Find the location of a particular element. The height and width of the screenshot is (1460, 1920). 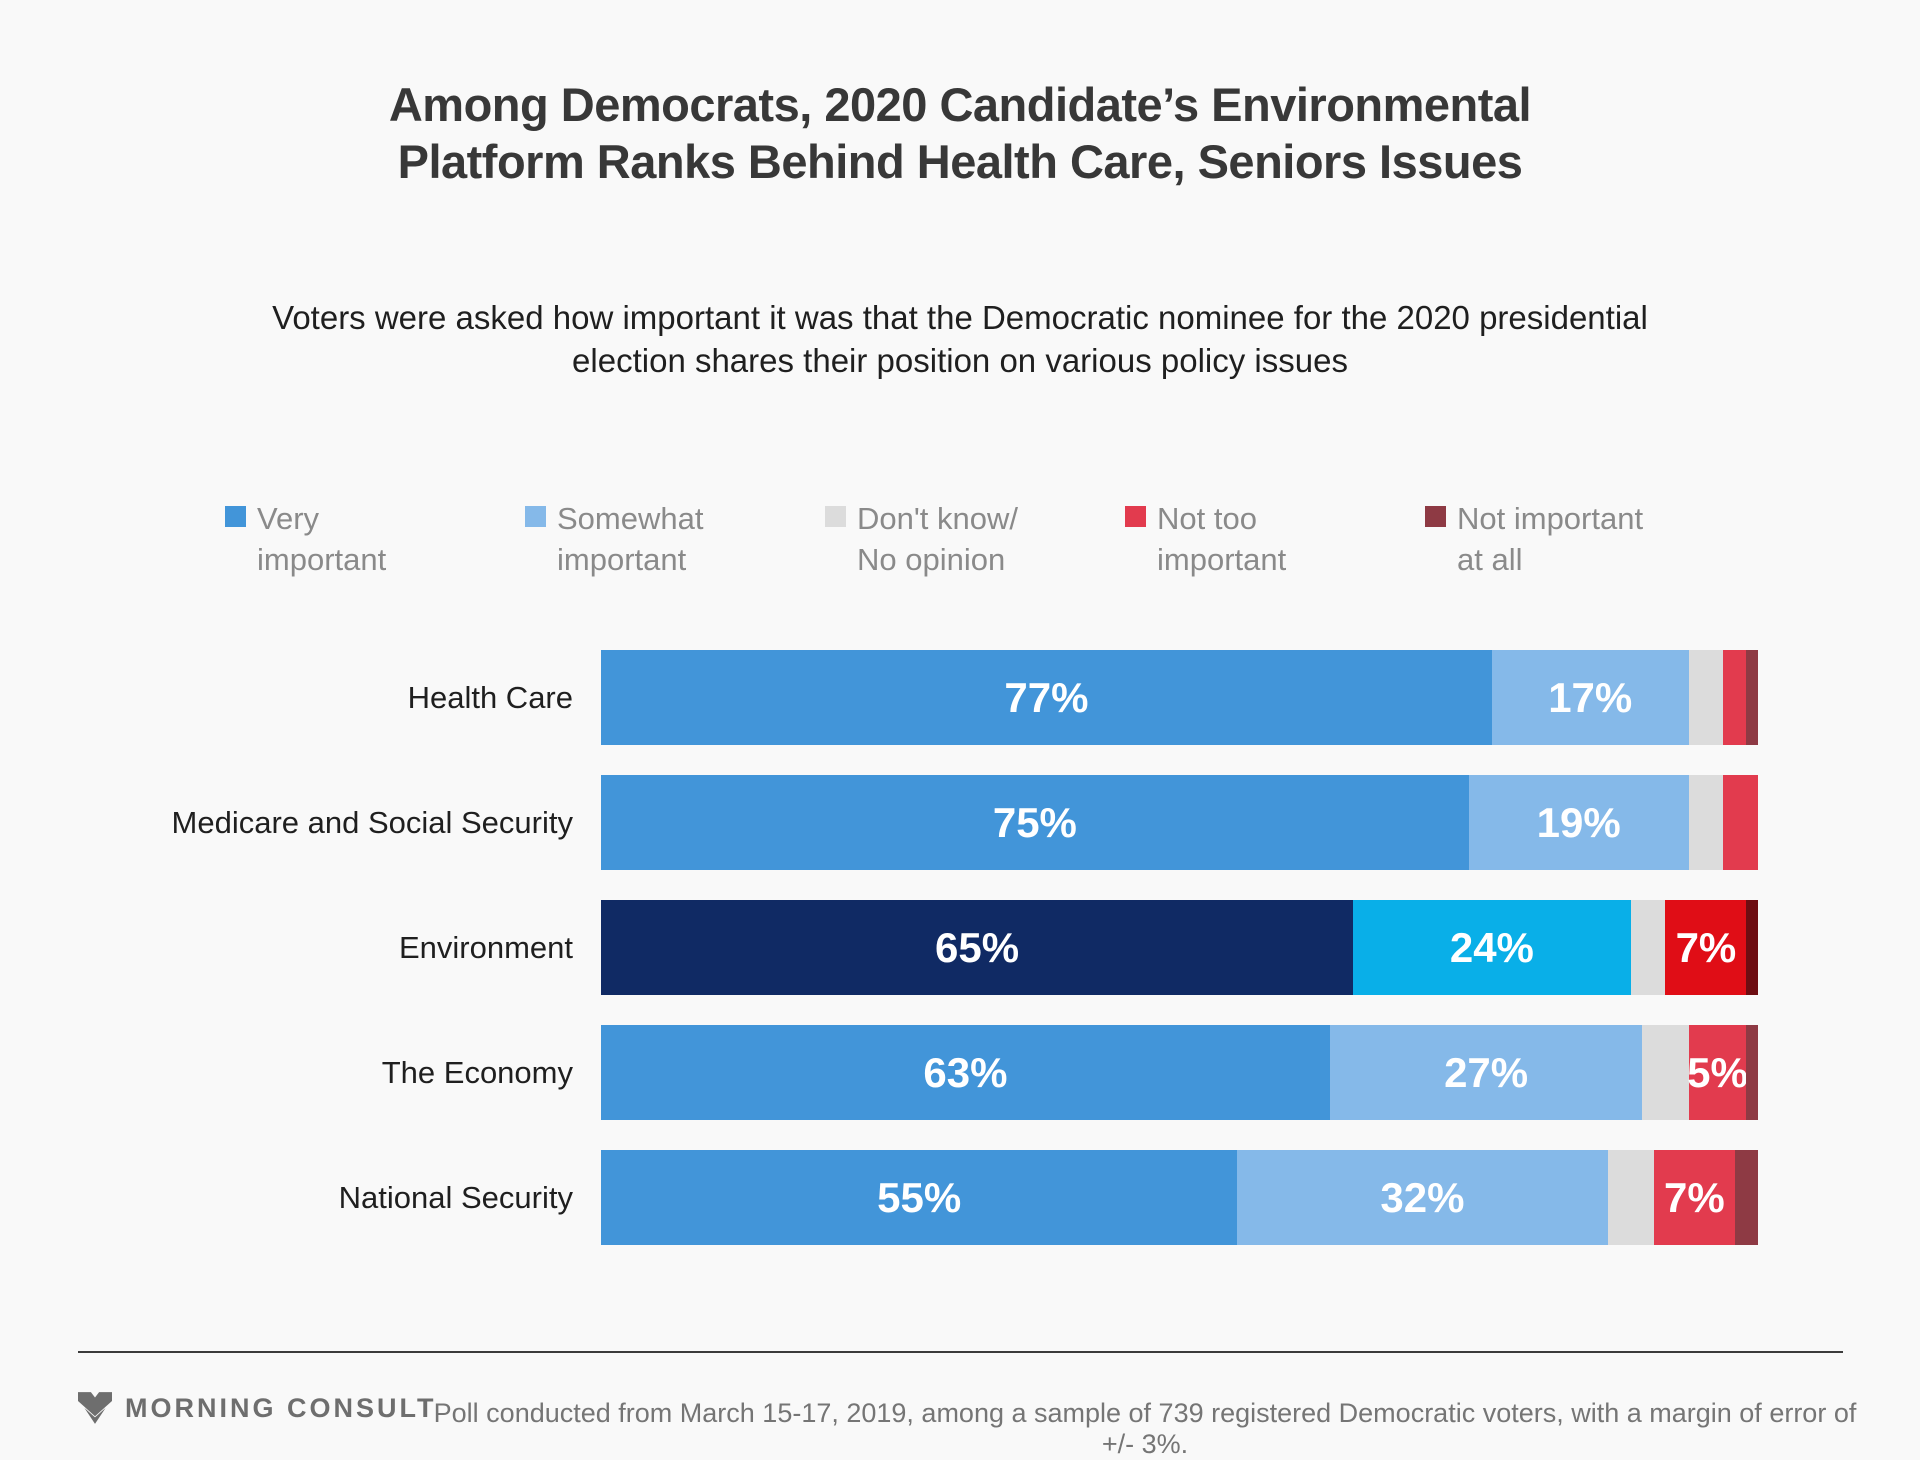

bar-segment-label: 24% is located at coordinates (1491, 947).